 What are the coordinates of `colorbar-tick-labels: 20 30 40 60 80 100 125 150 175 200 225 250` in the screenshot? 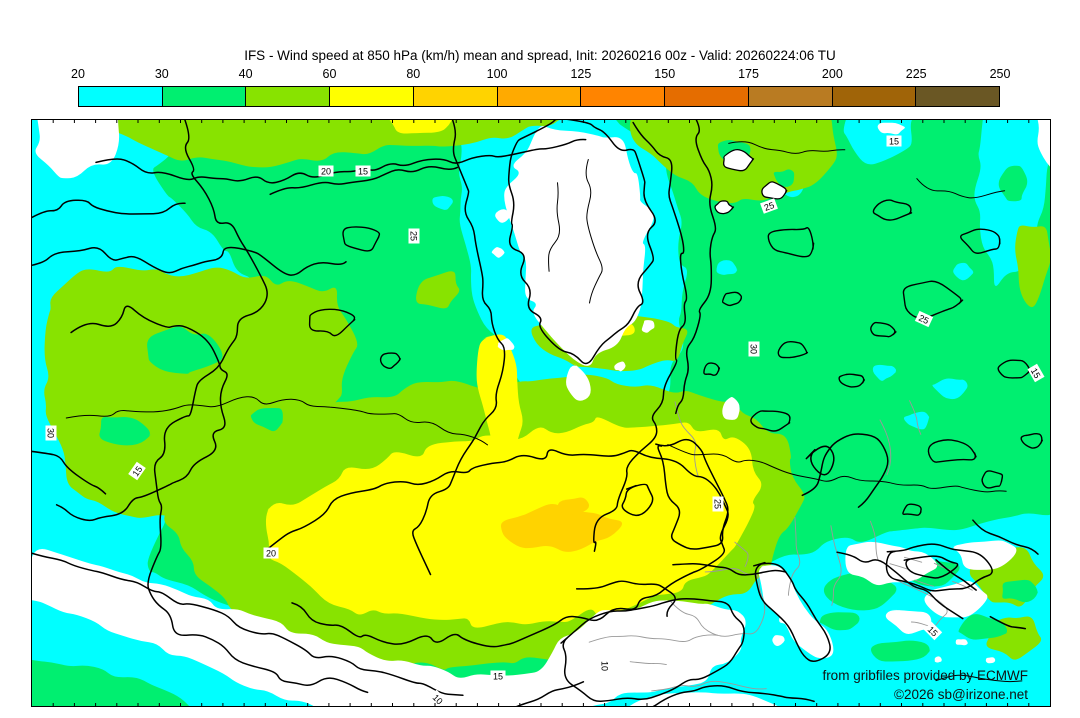 It's located at (540, 74).